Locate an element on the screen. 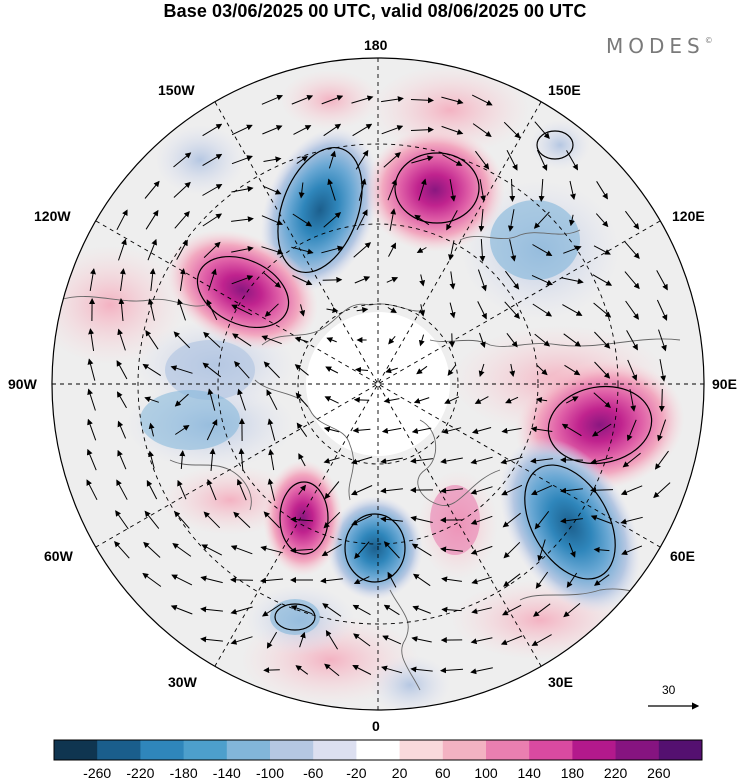 The image size is (750, 783). colorbar-tick-label: -260 is located at coordinates (97, 773).